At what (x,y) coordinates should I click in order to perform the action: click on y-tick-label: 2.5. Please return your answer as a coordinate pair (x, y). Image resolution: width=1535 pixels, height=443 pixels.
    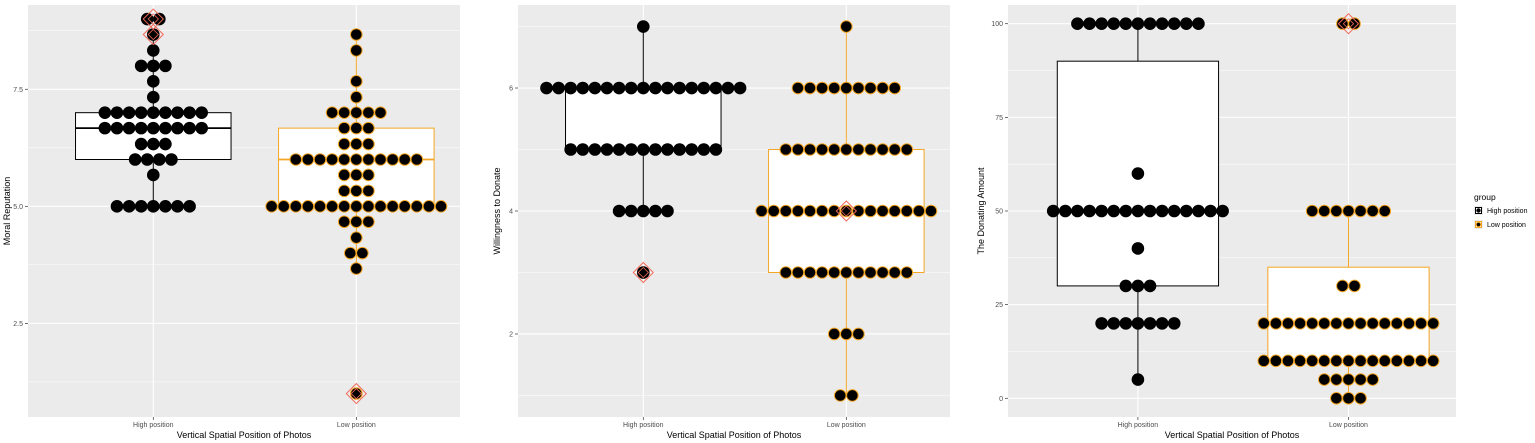
    Looking at the image, I should click on (18, 324).